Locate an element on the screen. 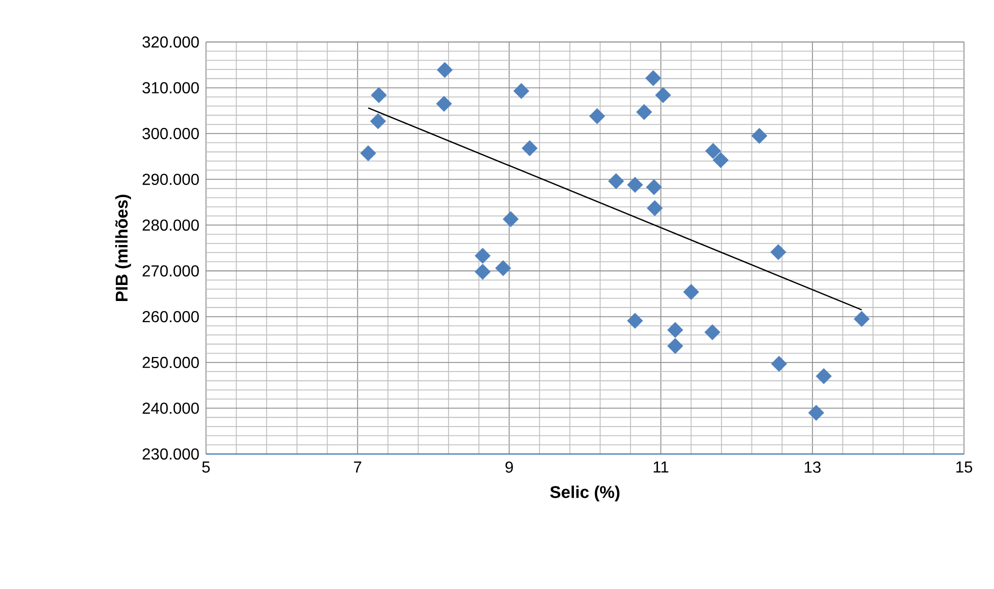  x-tick-label: 15 is located at coordinates (964, 467).